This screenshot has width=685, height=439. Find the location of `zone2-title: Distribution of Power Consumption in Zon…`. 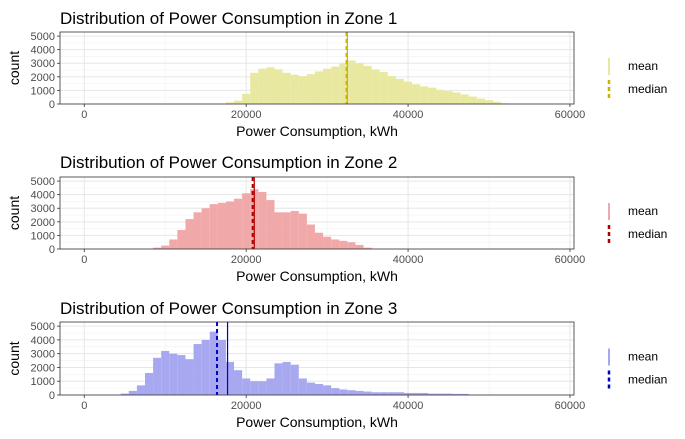

zone2-title: Distribution of Power Consumption in Zon… is located at coordinates (228, 162).